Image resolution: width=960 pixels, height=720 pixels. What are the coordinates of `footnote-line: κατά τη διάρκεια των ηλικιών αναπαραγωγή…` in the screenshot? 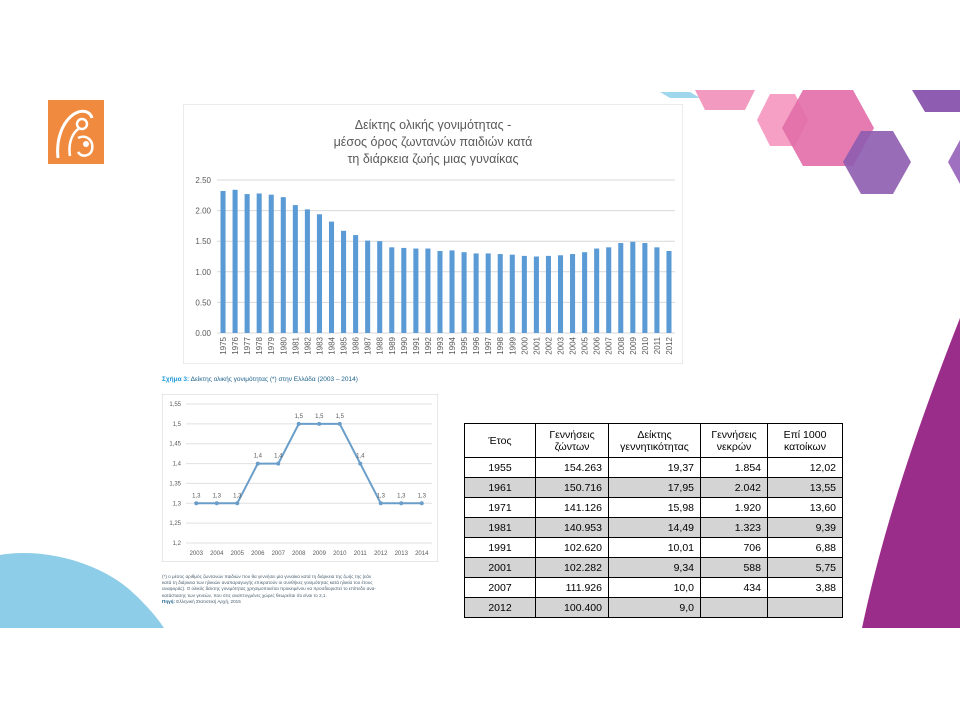 It's located at (267, 583).